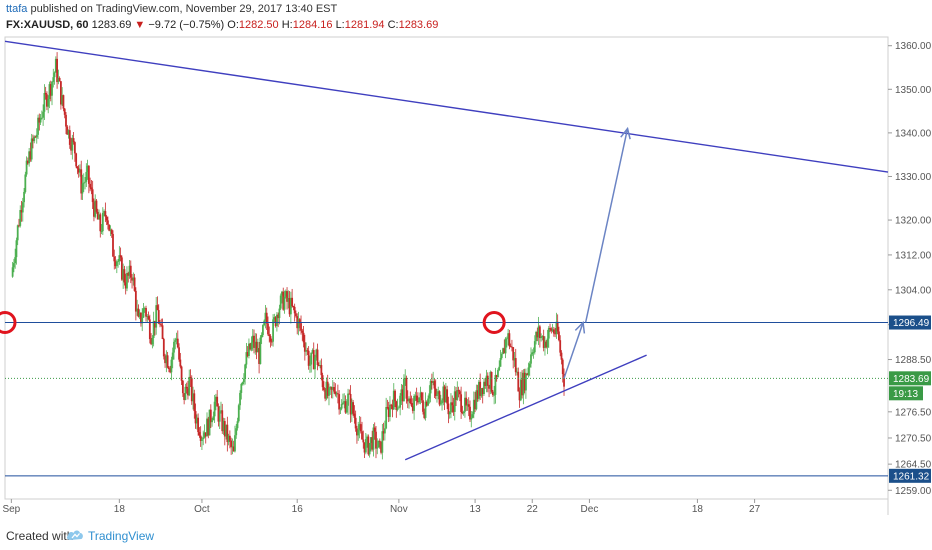 Image resolution: width=932 pixels, height=550 pixels. I want to click on y-tick-label: 1270.50, so click(913, 438).